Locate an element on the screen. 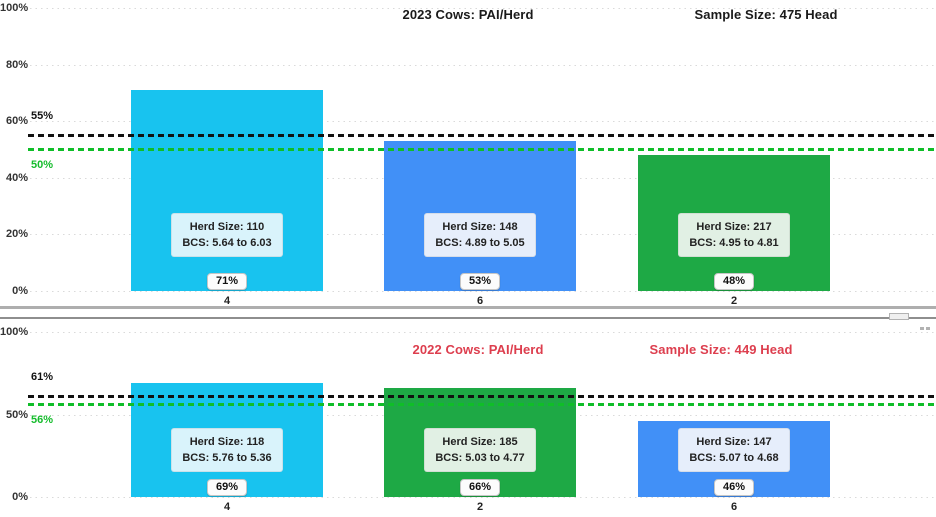  y-axis-tick: 80% is located at coordinates (16, 64).